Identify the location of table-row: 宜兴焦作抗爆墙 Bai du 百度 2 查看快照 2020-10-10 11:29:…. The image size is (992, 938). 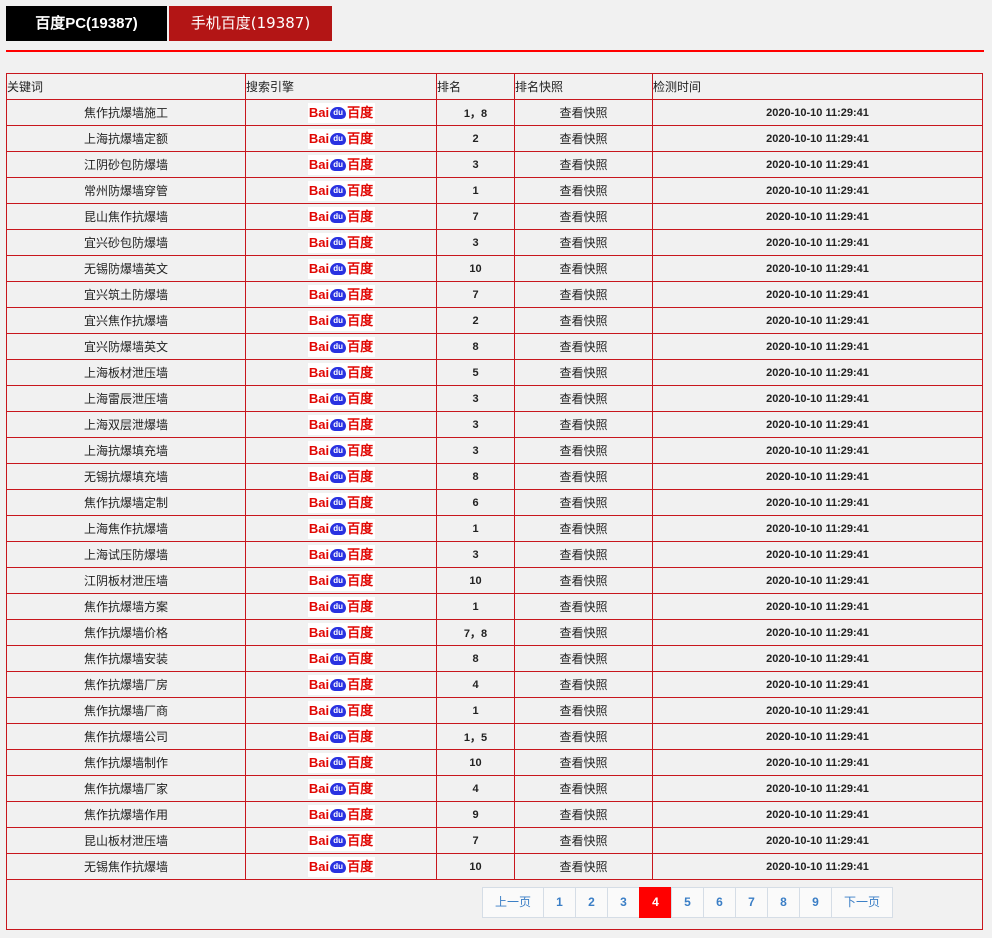
(494, 320).